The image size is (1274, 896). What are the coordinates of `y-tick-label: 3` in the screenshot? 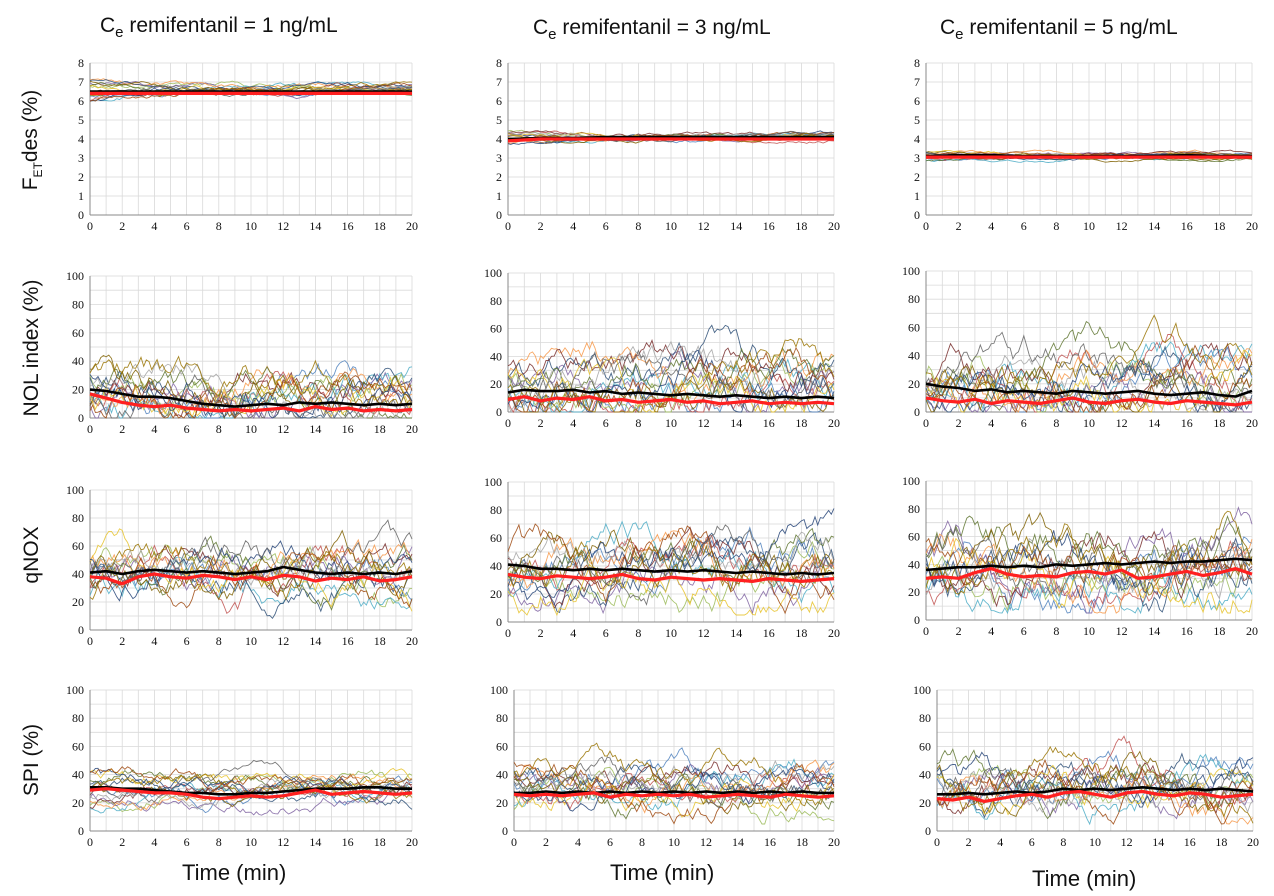 It's located at (499, 158).